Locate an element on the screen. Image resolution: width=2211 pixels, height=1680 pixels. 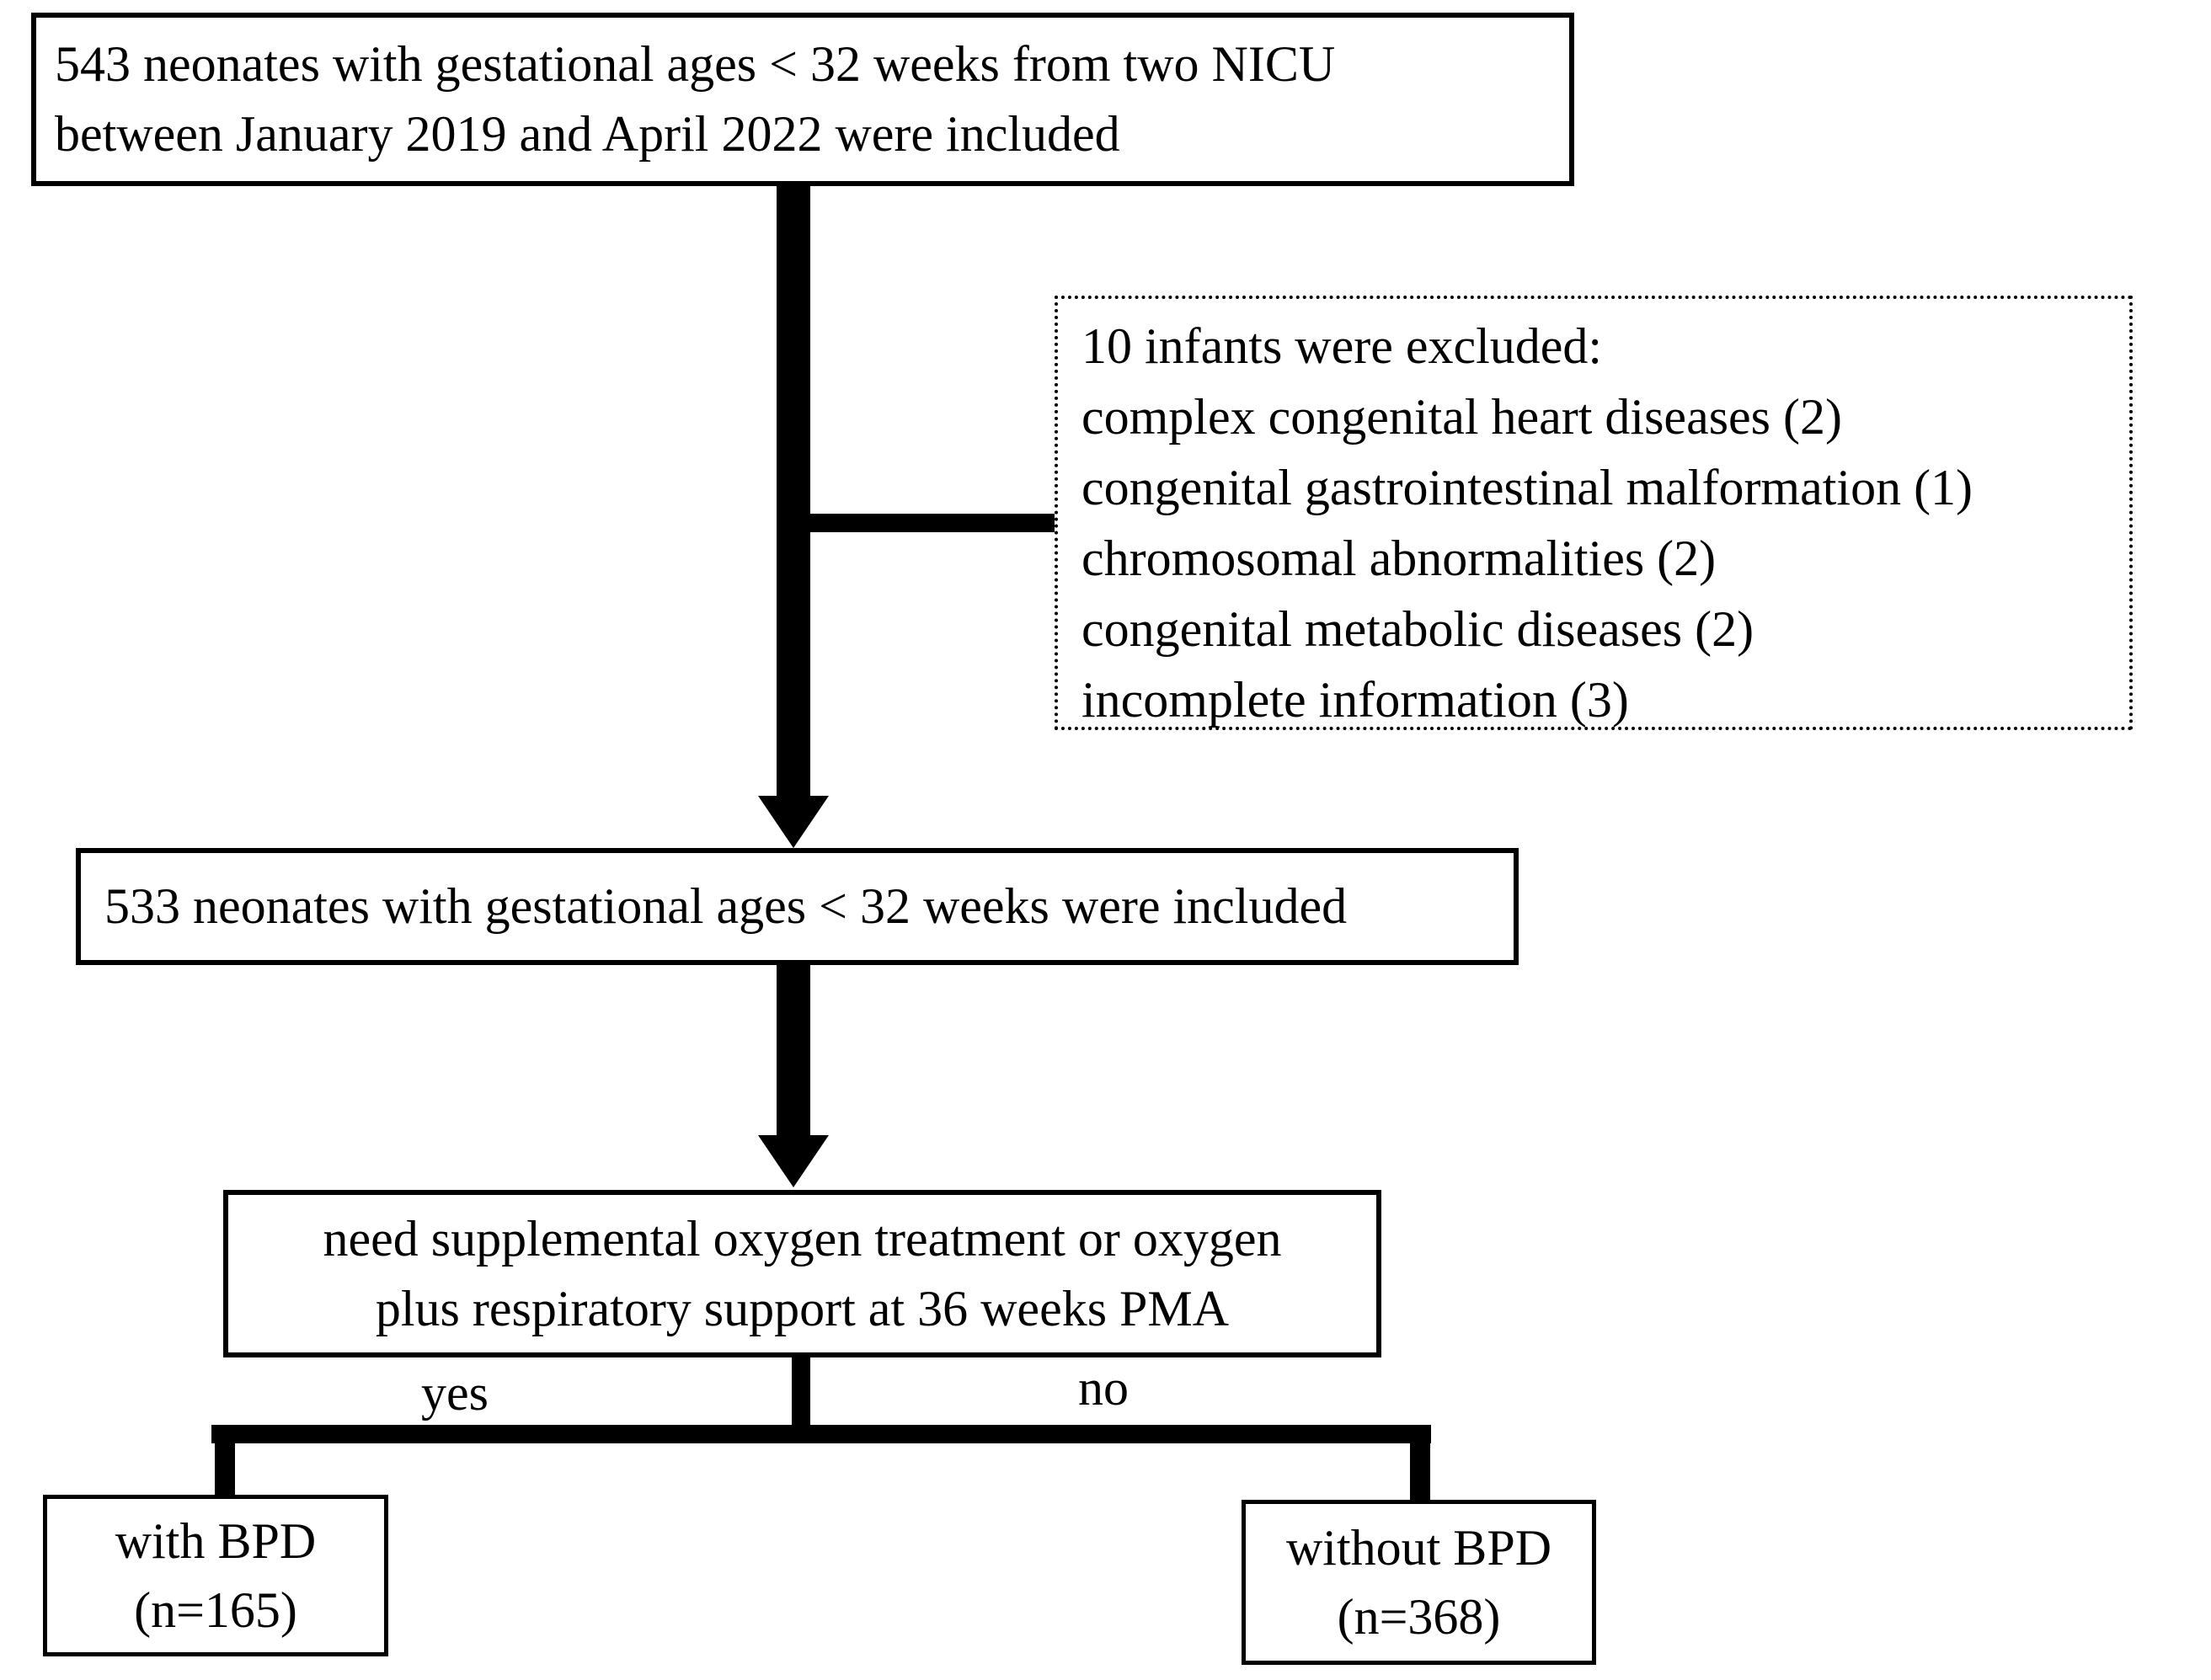
outcome-without-bpd-count: (n=368) is located at coordinates (1419, 1617).